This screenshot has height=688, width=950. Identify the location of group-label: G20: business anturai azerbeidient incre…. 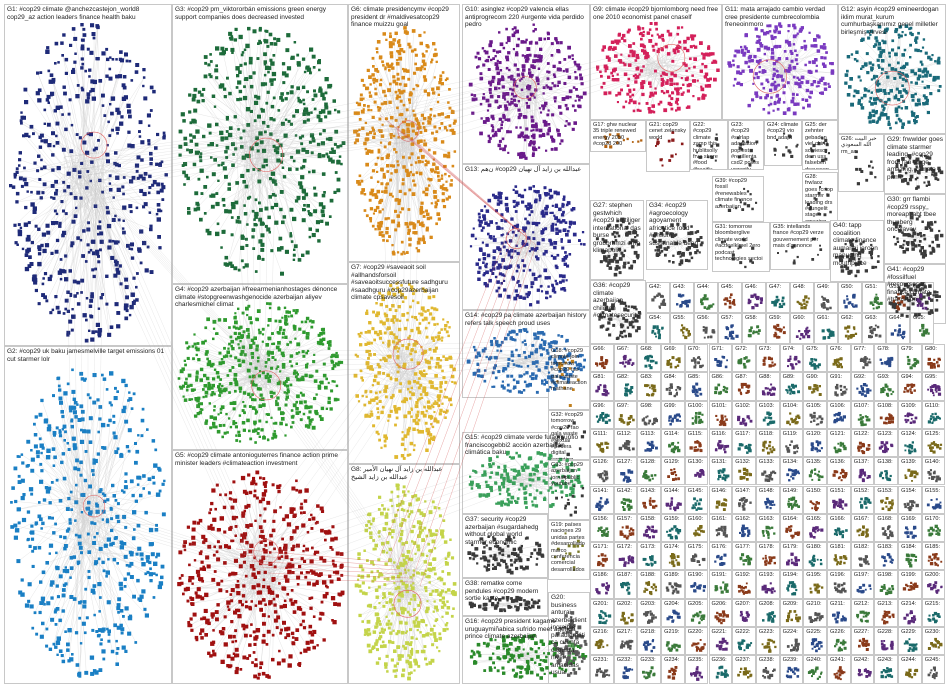
(569, 635).